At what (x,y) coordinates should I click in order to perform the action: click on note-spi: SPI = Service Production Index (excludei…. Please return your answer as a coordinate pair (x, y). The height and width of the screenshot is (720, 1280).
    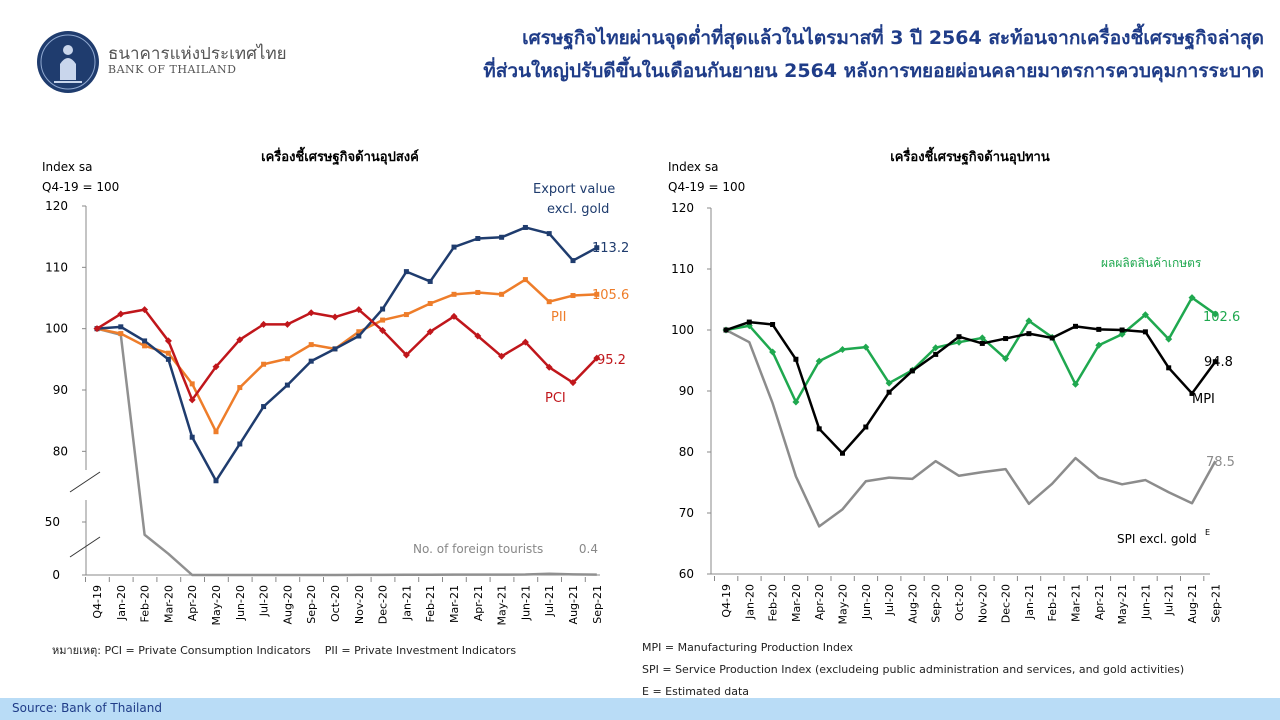
    Looking at the image, I should click on (913, 669).